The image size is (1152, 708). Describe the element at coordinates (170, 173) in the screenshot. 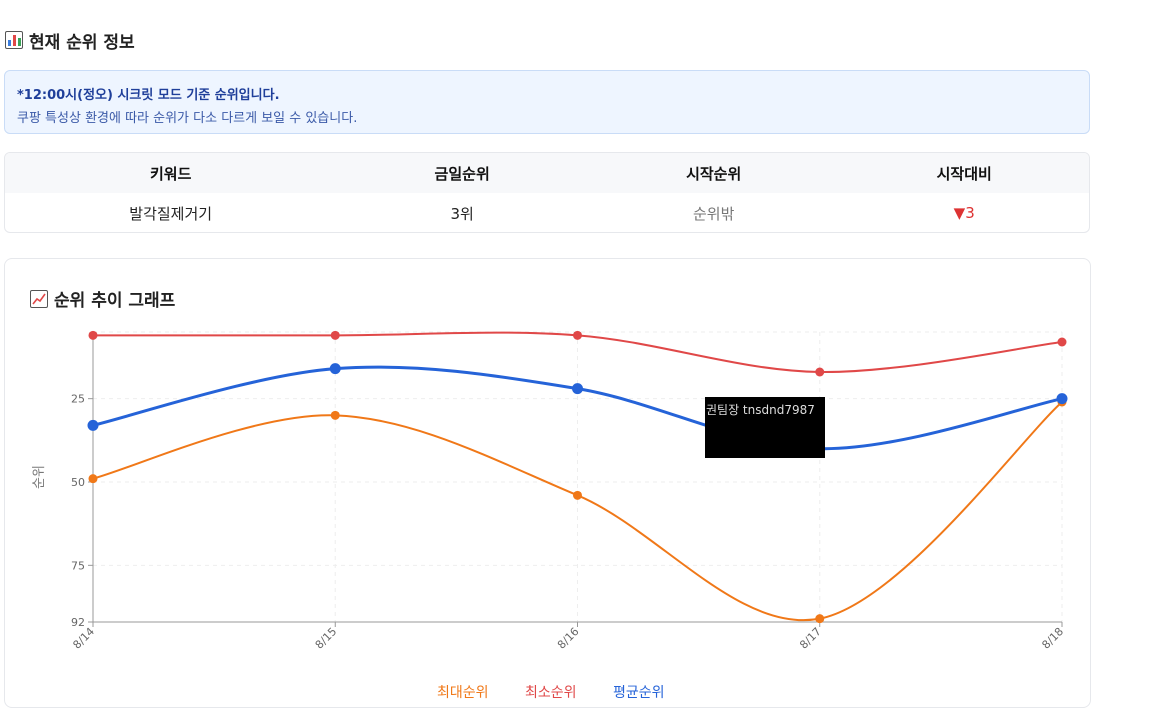

I see `header-keyword: 키워드` at that location.